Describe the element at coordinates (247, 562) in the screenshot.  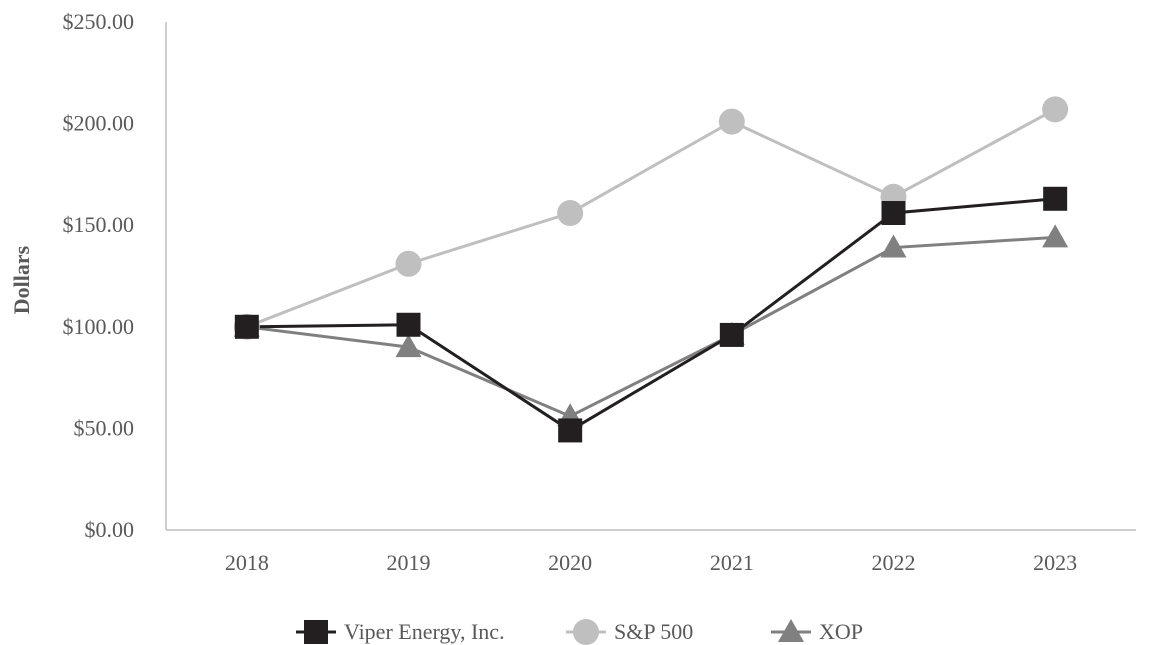
I see `x-tick-label: 2018` at that location.